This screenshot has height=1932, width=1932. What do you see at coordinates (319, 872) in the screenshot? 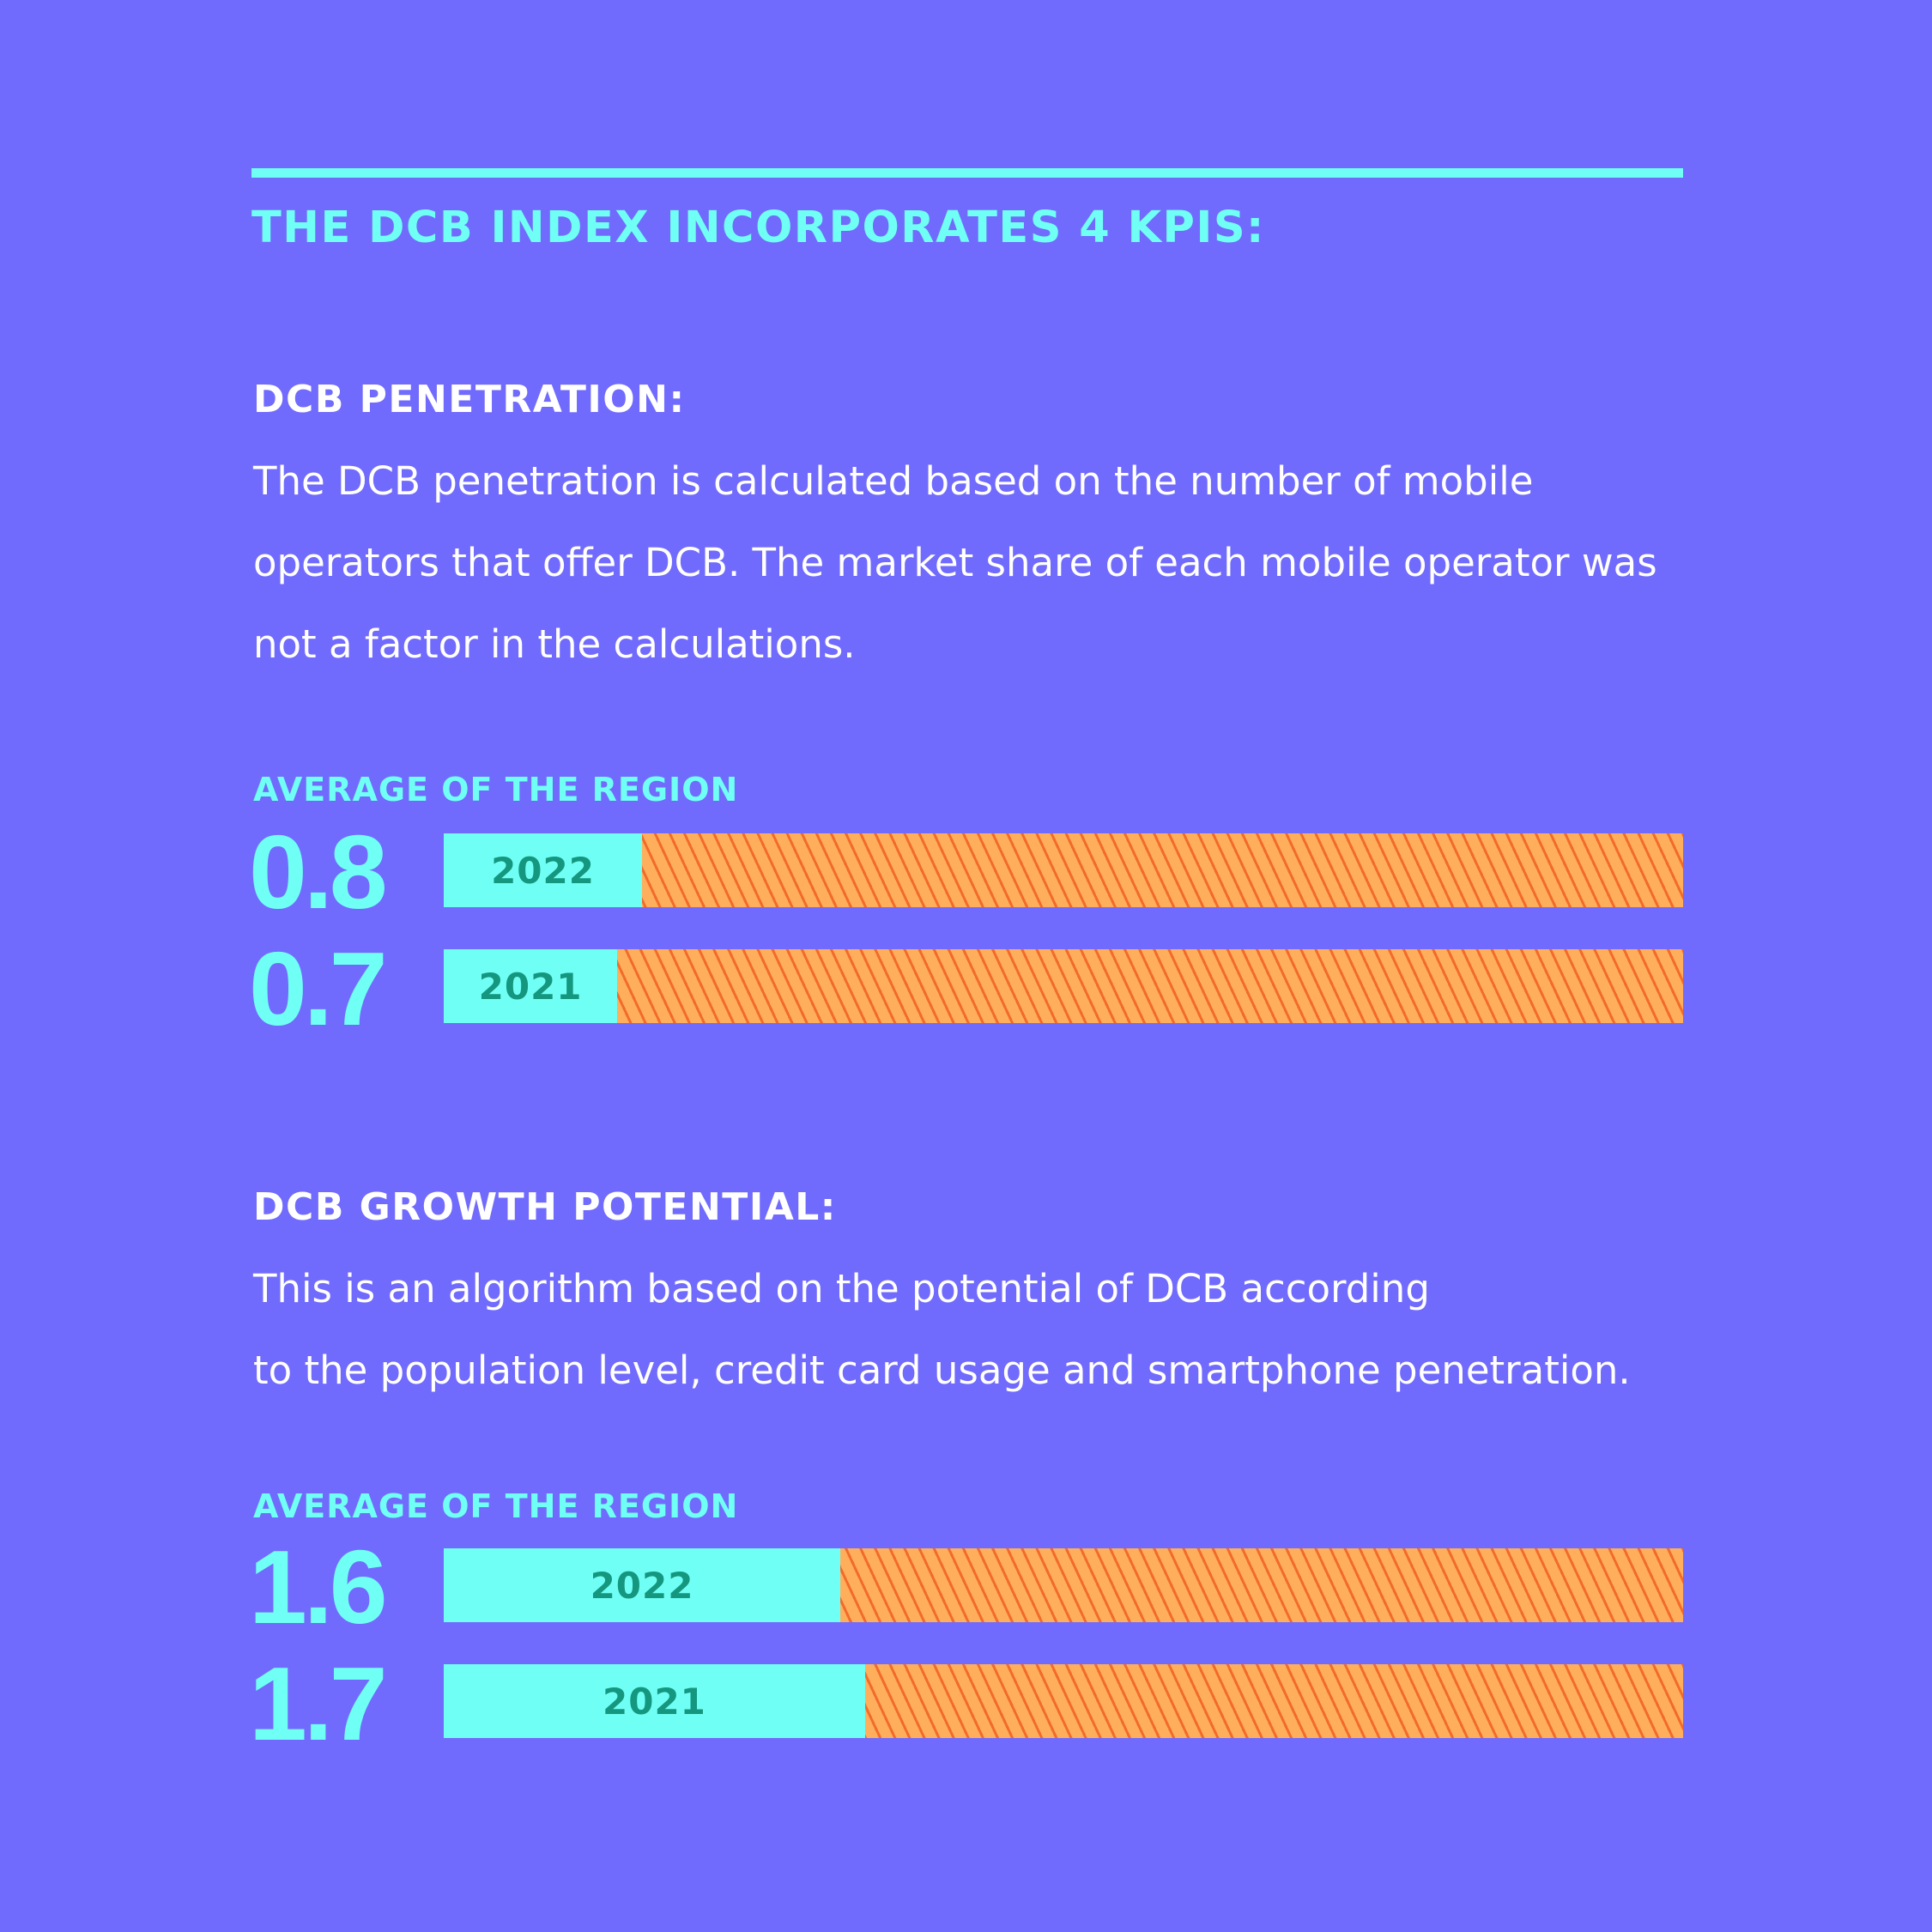
I see `value-label-penetration-2022: 0.8` at bounding box center [319, 872].